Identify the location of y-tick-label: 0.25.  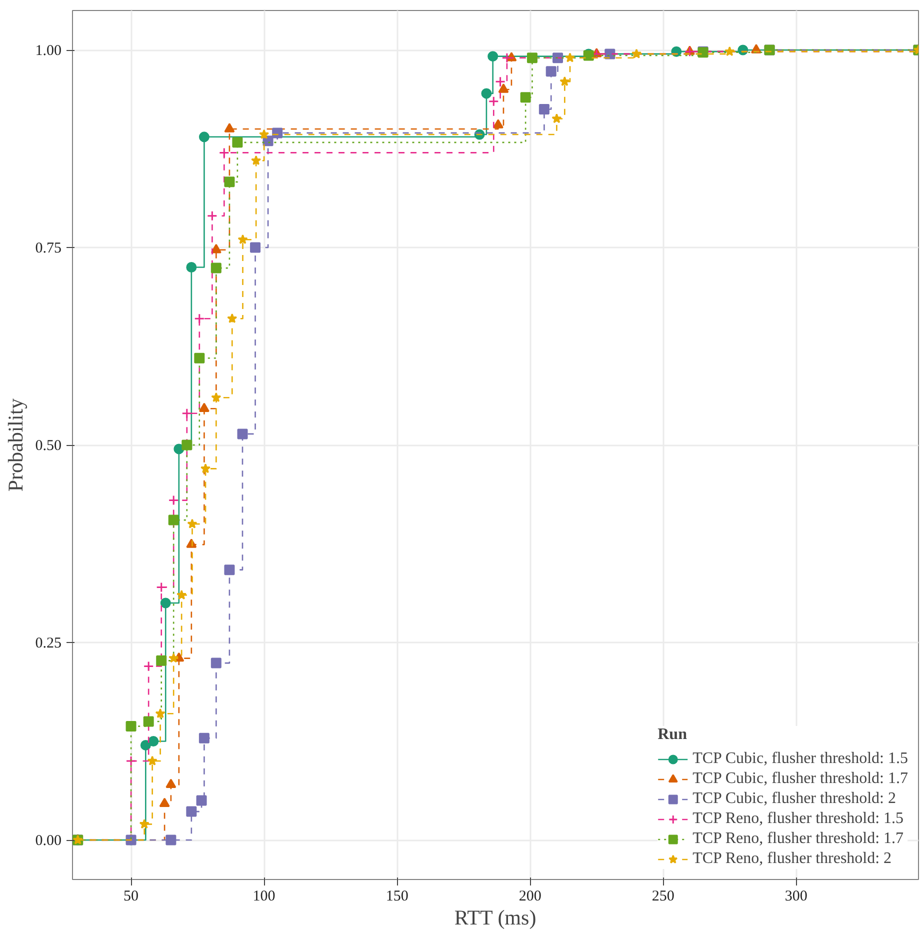
(48, 644).